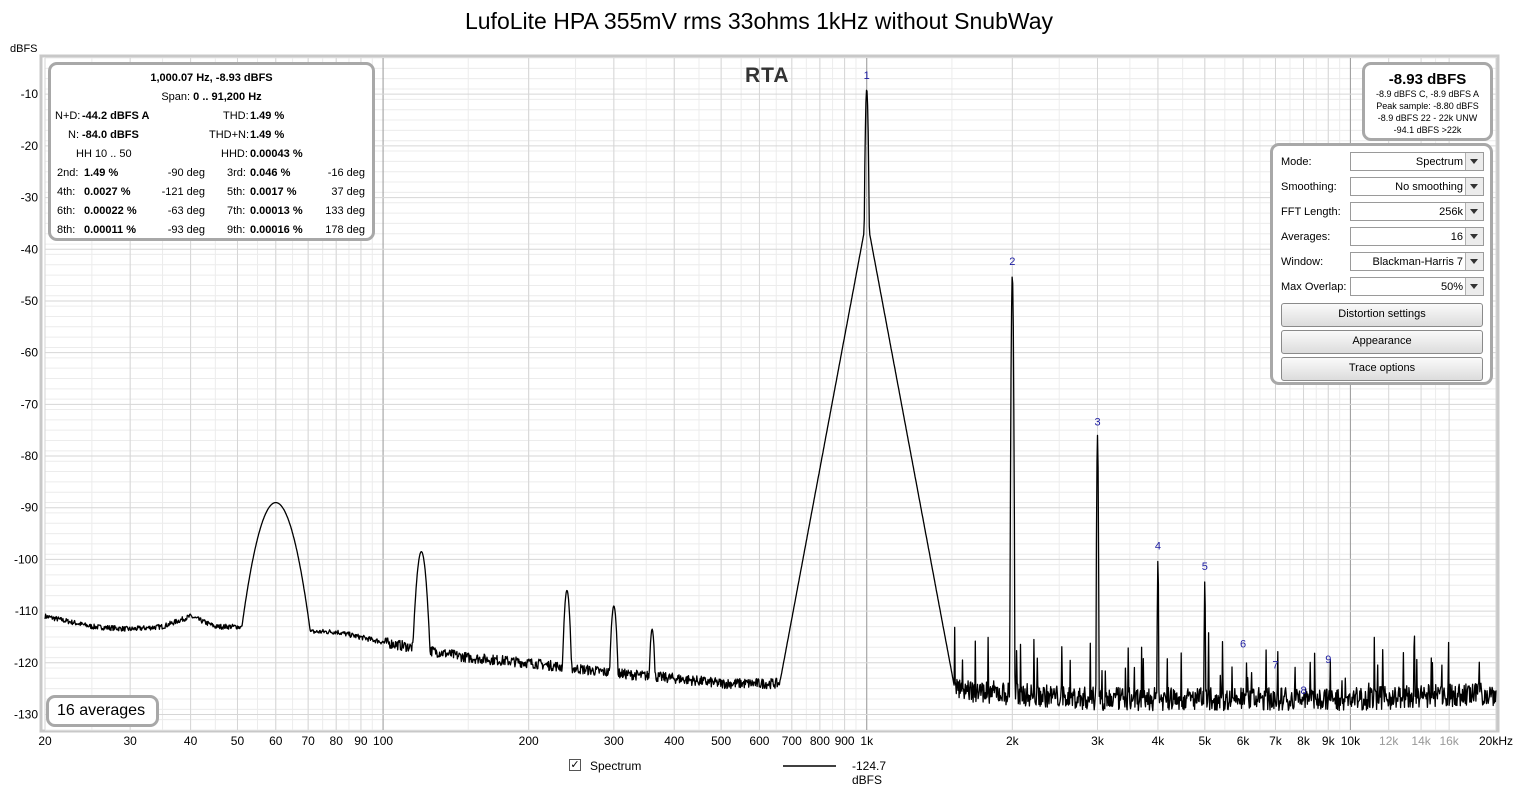  Describe the element at coordinates (110, 230) in the screenshot. I see `harmonic-value: 0.00011 %` at that location.